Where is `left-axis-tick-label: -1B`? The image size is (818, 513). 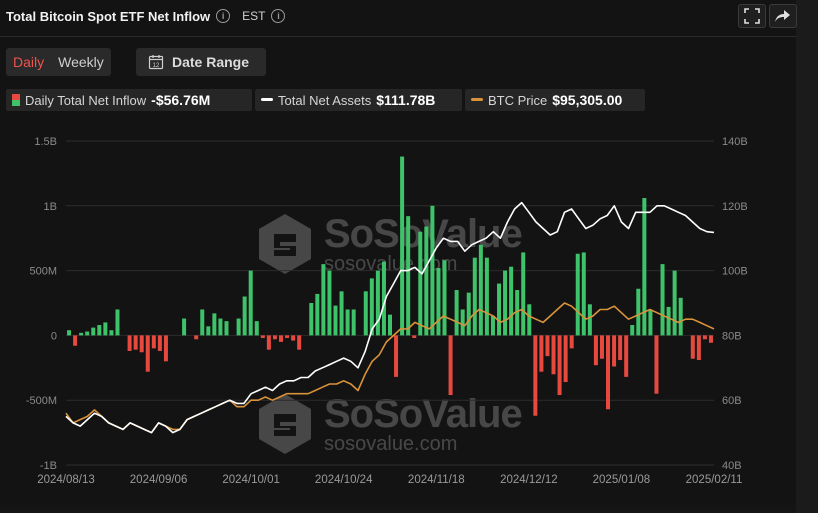 left-axis-tick-label: -1B is located at coordinates (48, 466).